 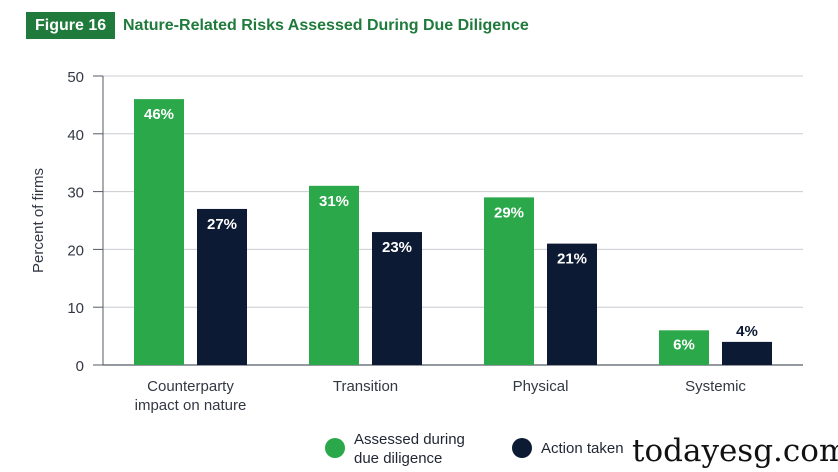 What do you see at coordinates (75, 77) in the screenshot?
I see `y-tick-label: 50` at bounding box center [75, 77].